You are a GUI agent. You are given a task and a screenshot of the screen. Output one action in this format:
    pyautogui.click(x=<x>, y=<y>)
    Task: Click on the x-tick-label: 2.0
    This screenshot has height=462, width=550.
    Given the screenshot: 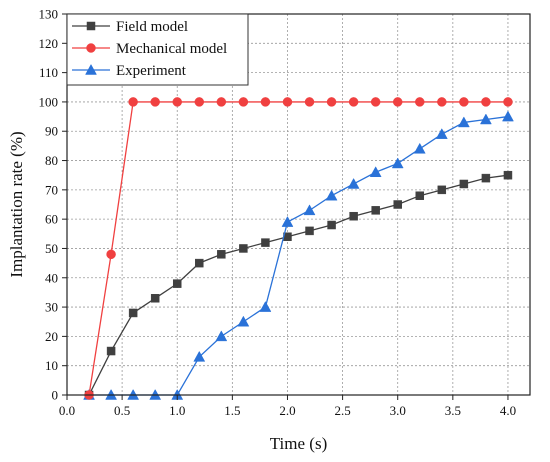 What is the action you would take?
    pyautogui.click(x=287, y=410)
    